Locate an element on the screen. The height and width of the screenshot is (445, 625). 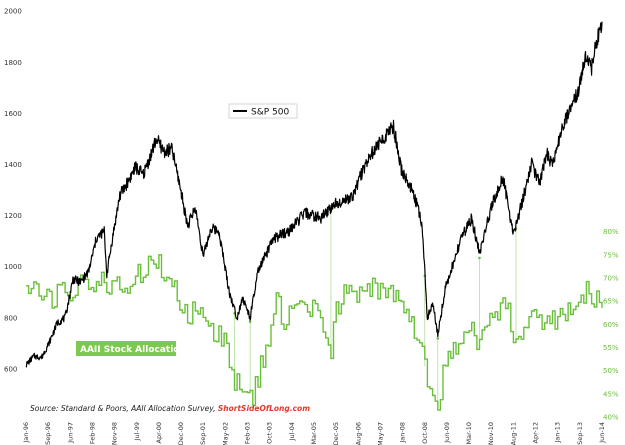
x-tick-label: Dec-05 is located at coordinates (336, 433).